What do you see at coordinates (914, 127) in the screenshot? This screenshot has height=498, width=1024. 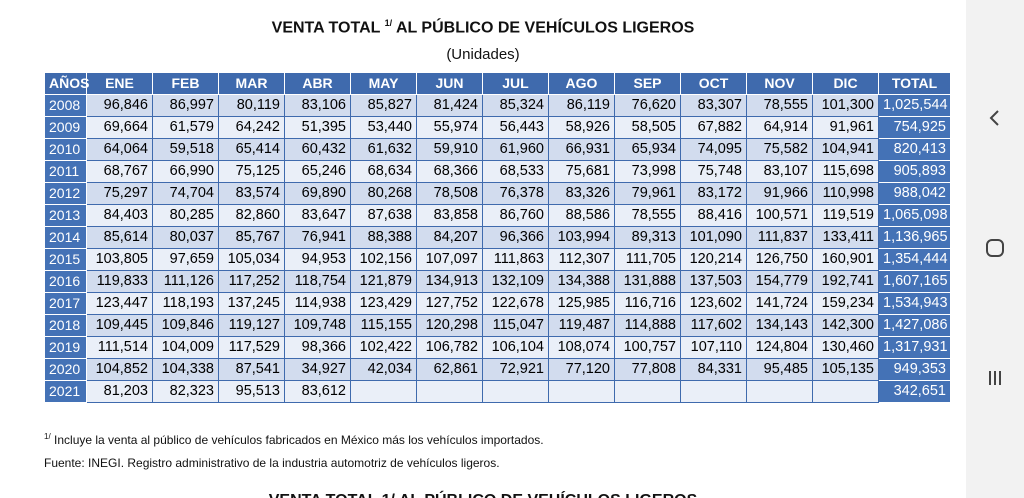 I see `total-cell: 754,925` at bounding box center [914, 127].